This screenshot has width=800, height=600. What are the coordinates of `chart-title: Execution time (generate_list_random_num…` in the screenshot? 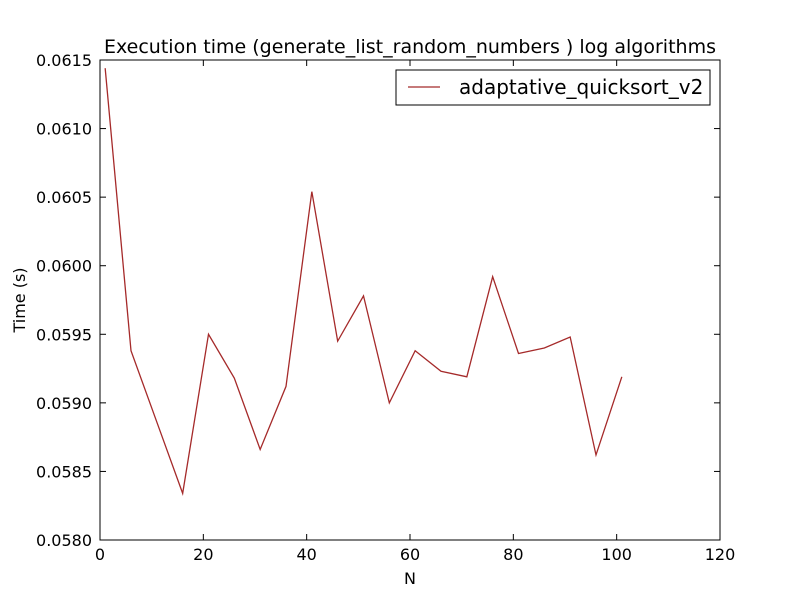 It's located at (410, 47).